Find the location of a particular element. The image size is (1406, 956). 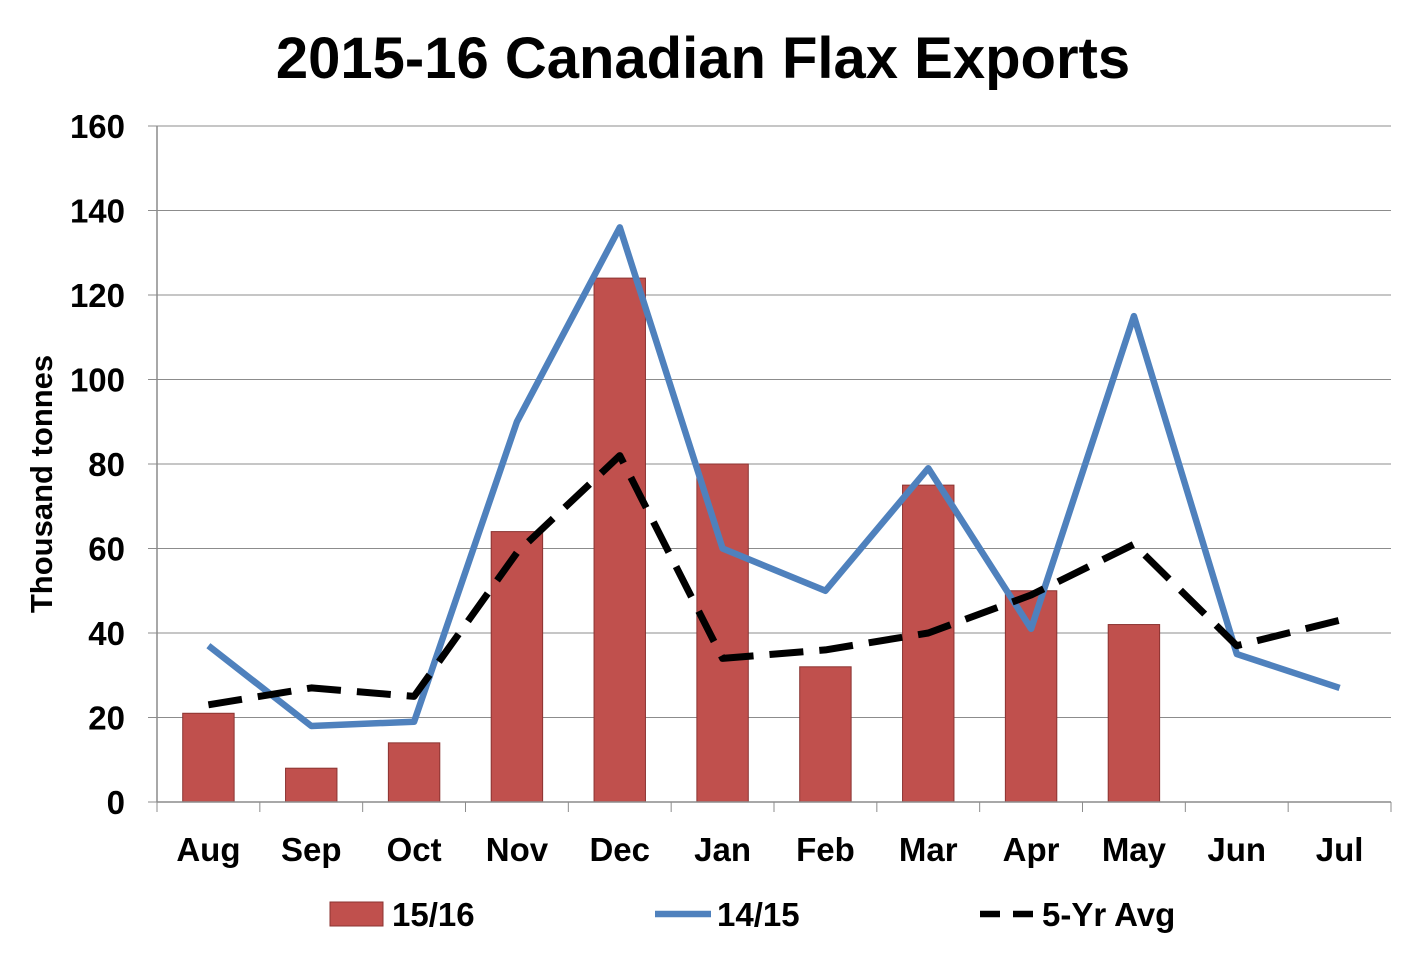

x-tick-label: Aug is located at coordinates (208, 849).